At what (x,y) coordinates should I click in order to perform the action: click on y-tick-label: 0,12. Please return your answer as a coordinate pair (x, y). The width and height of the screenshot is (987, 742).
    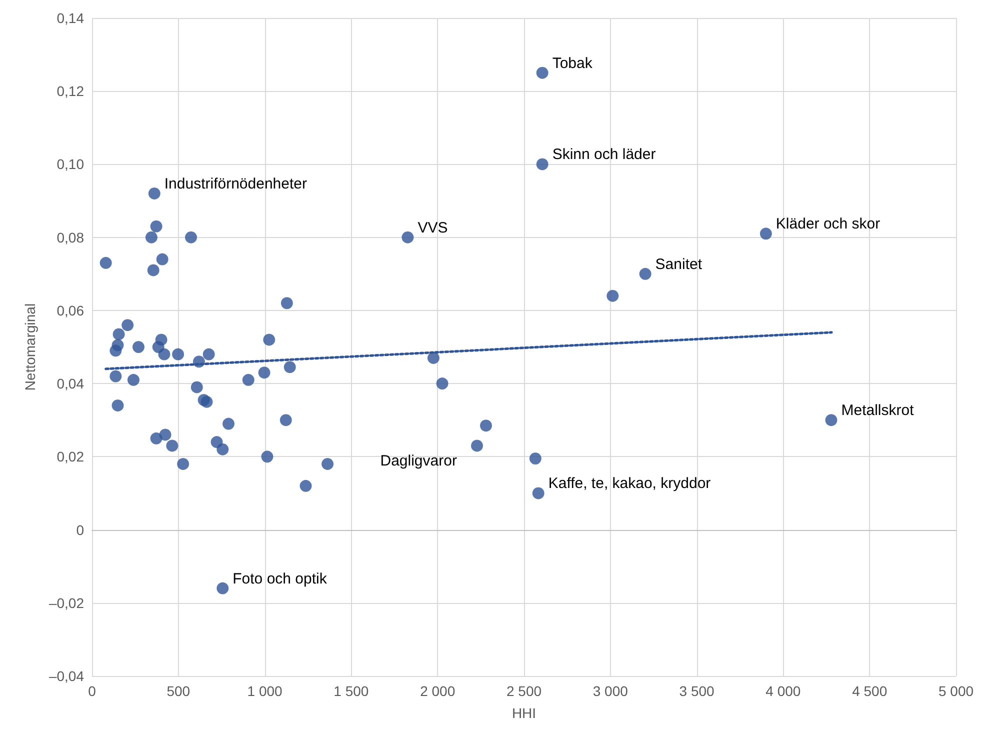
    Looking at the image, I should click on (70, 91).